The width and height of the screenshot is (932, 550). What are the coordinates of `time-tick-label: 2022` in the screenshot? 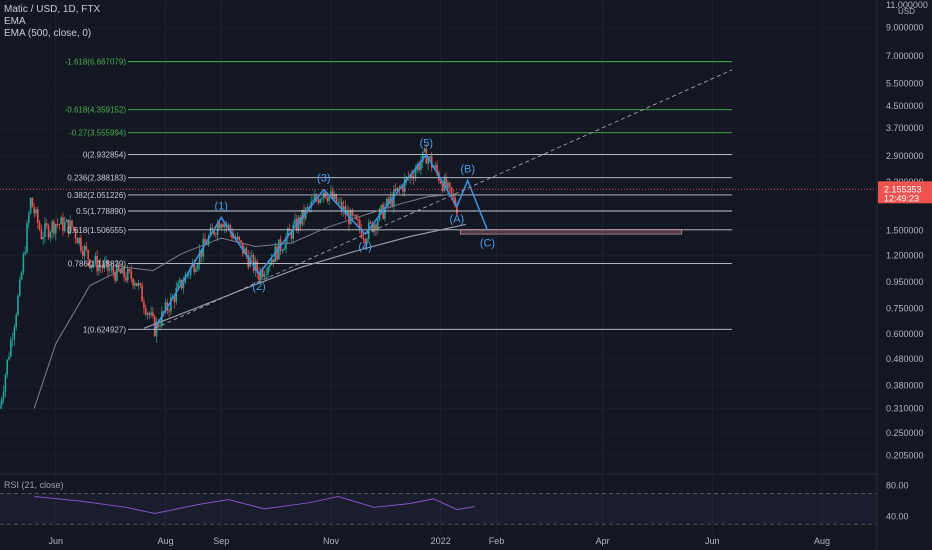 It's located at (441, 541).